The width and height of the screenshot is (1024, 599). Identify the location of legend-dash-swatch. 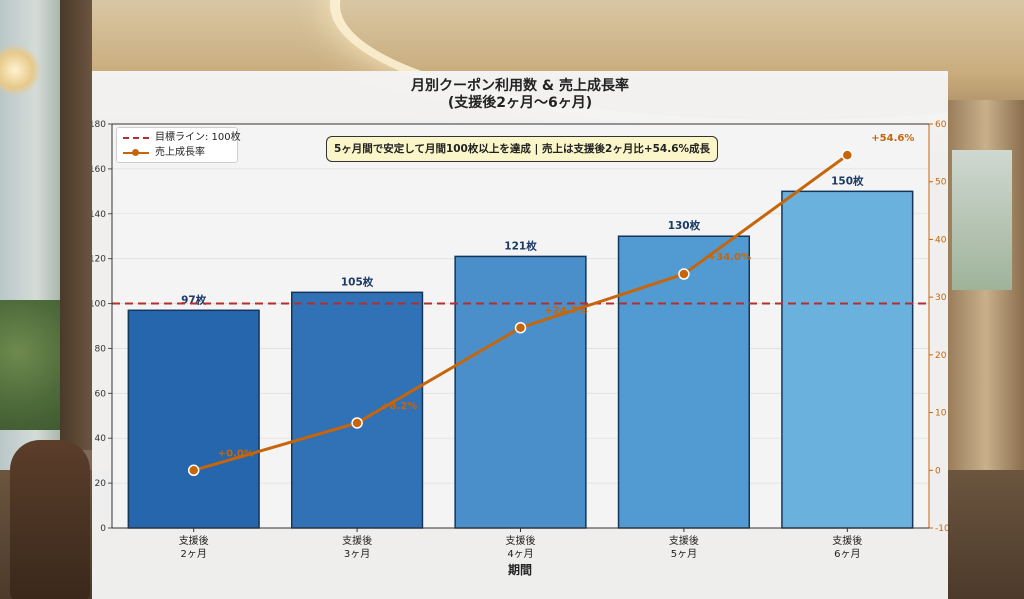
(136, 138).